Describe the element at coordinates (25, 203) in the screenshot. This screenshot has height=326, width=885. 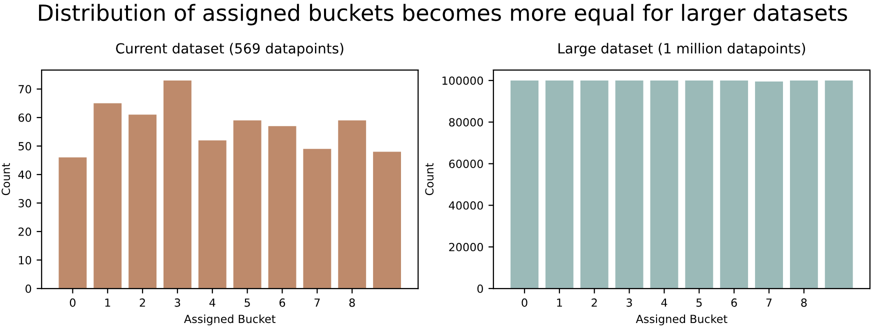
I see `y-tick-label: 30` at that location.